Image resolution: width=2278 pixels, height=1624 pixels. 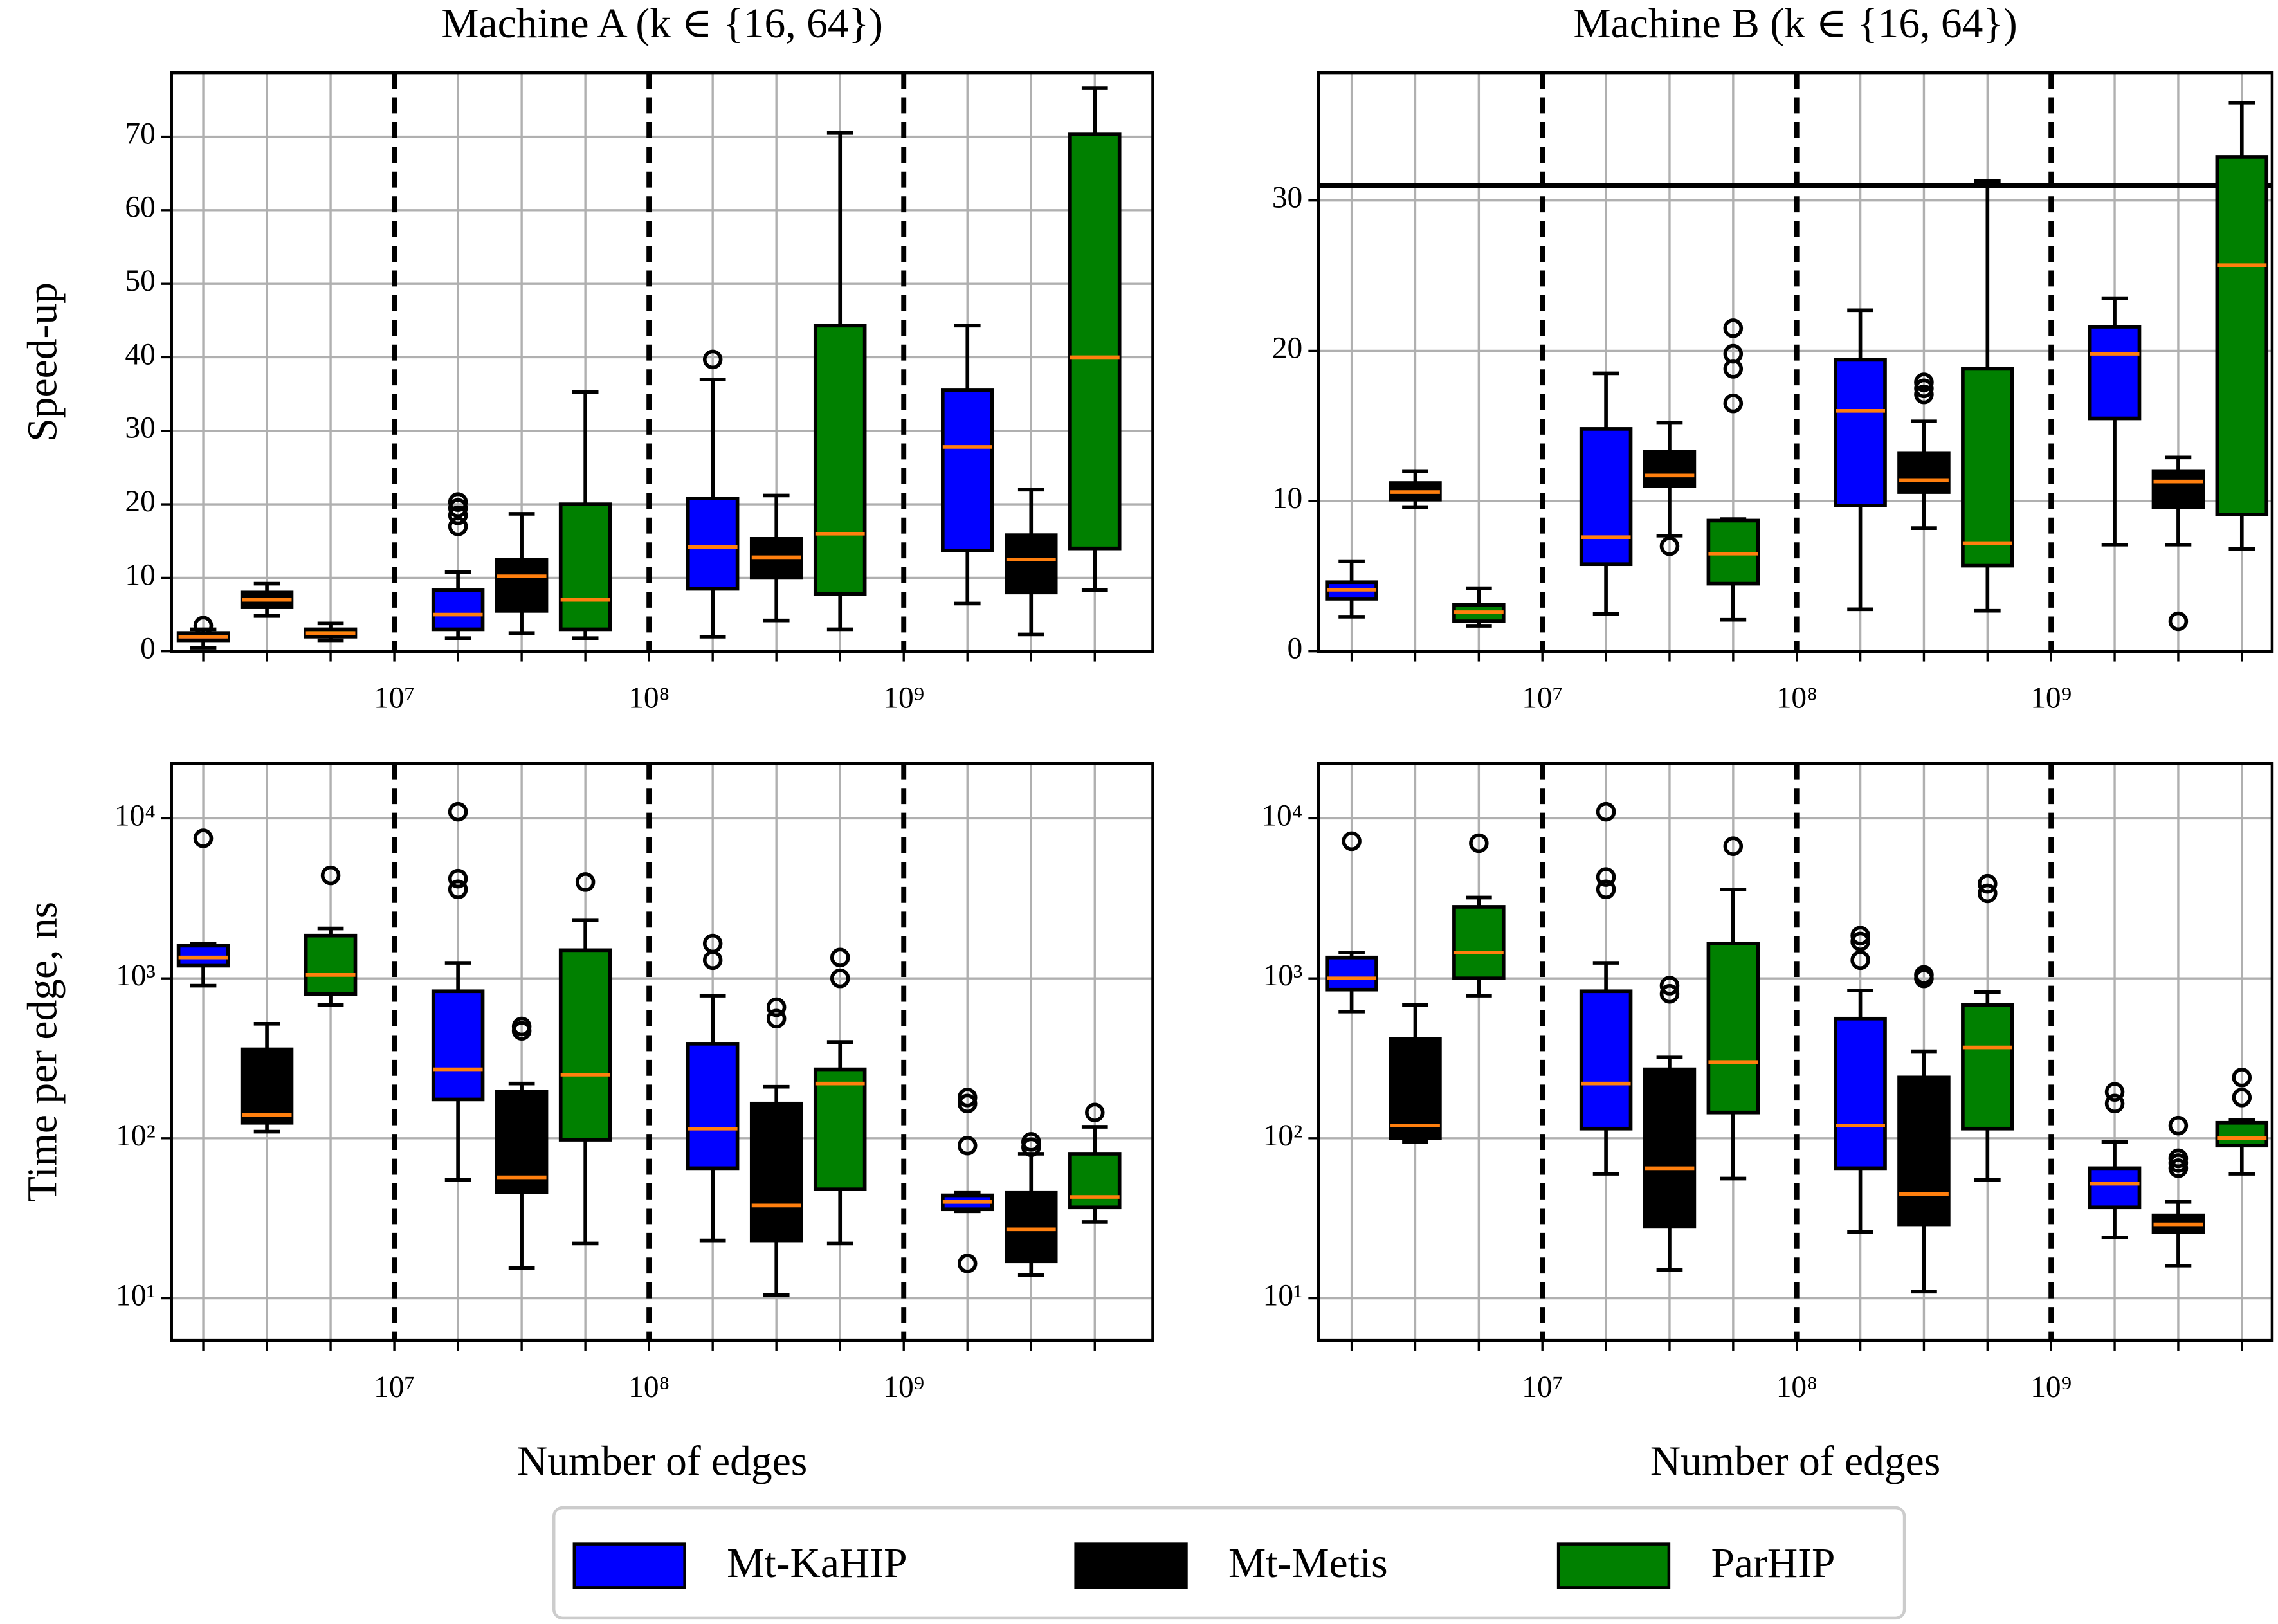 What do you see at coordinates (1295, 649) in the screenshot?
I see `y-tick-label: 0` at bounding box center [1295, 649].